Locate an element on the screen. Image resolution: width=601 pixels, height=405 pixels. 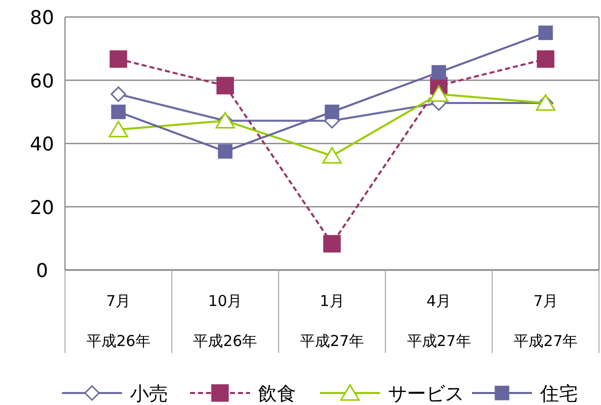
legend-label: 飲食 is located at coordinates (277, 394).